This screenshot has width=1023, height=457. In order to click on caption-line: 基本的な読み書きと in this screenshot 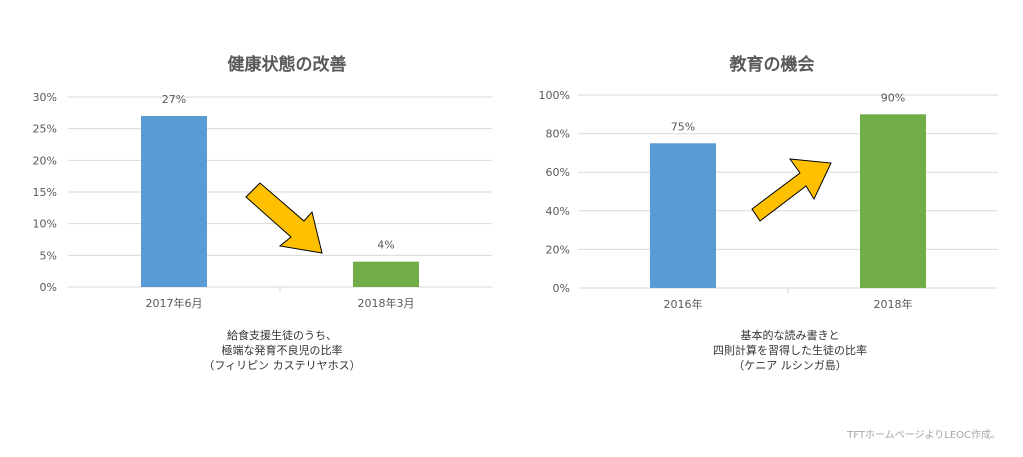, I will do `click(790, 335)`.